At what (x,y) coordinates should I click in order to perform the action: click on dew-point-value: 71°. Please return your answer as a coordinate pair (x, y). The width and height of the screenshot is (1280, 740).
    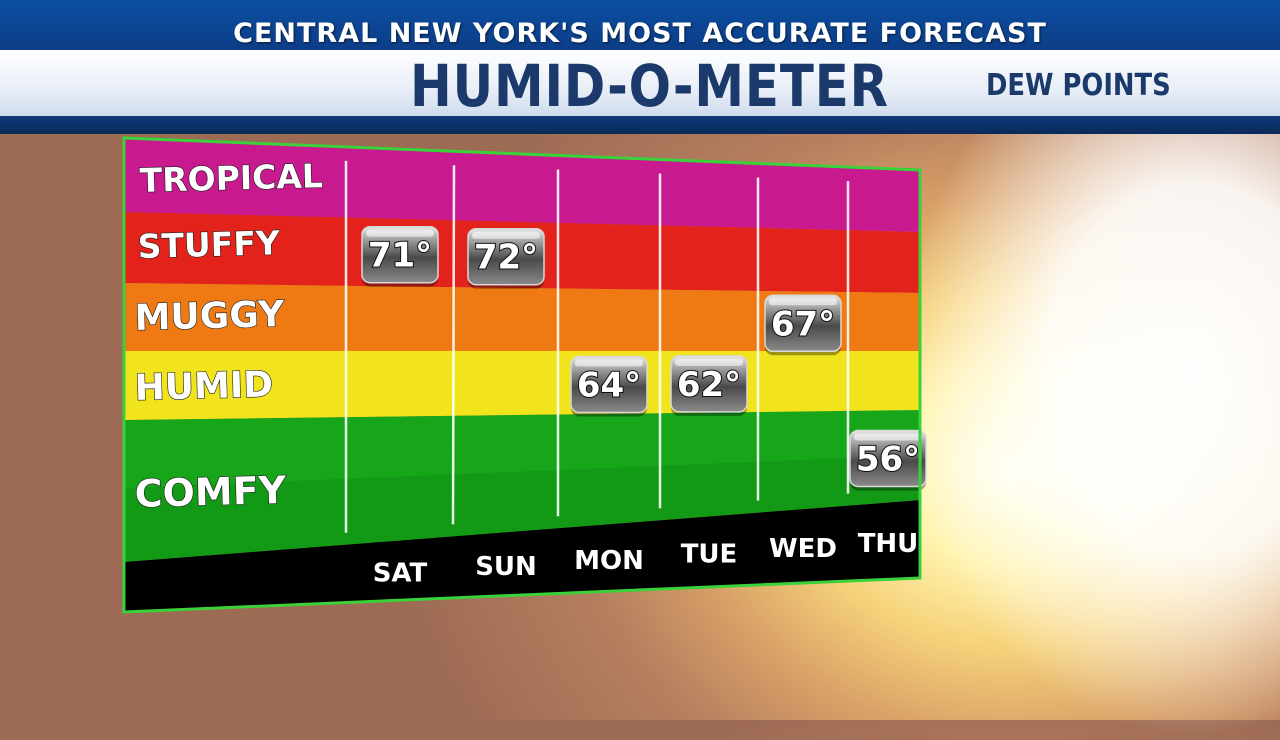
    Looking at the image, I should click on (400, 256).